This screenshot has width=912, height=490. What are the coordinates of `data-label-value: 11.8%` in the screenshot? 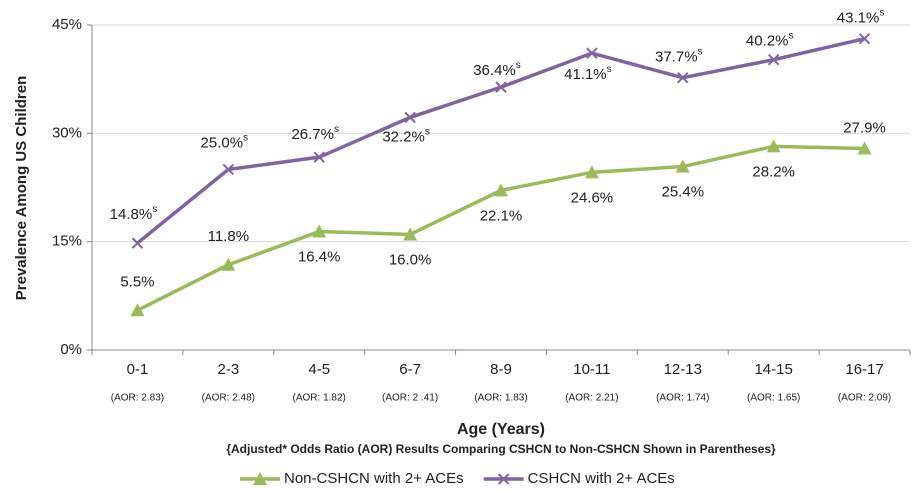 It's located at (228, 236).